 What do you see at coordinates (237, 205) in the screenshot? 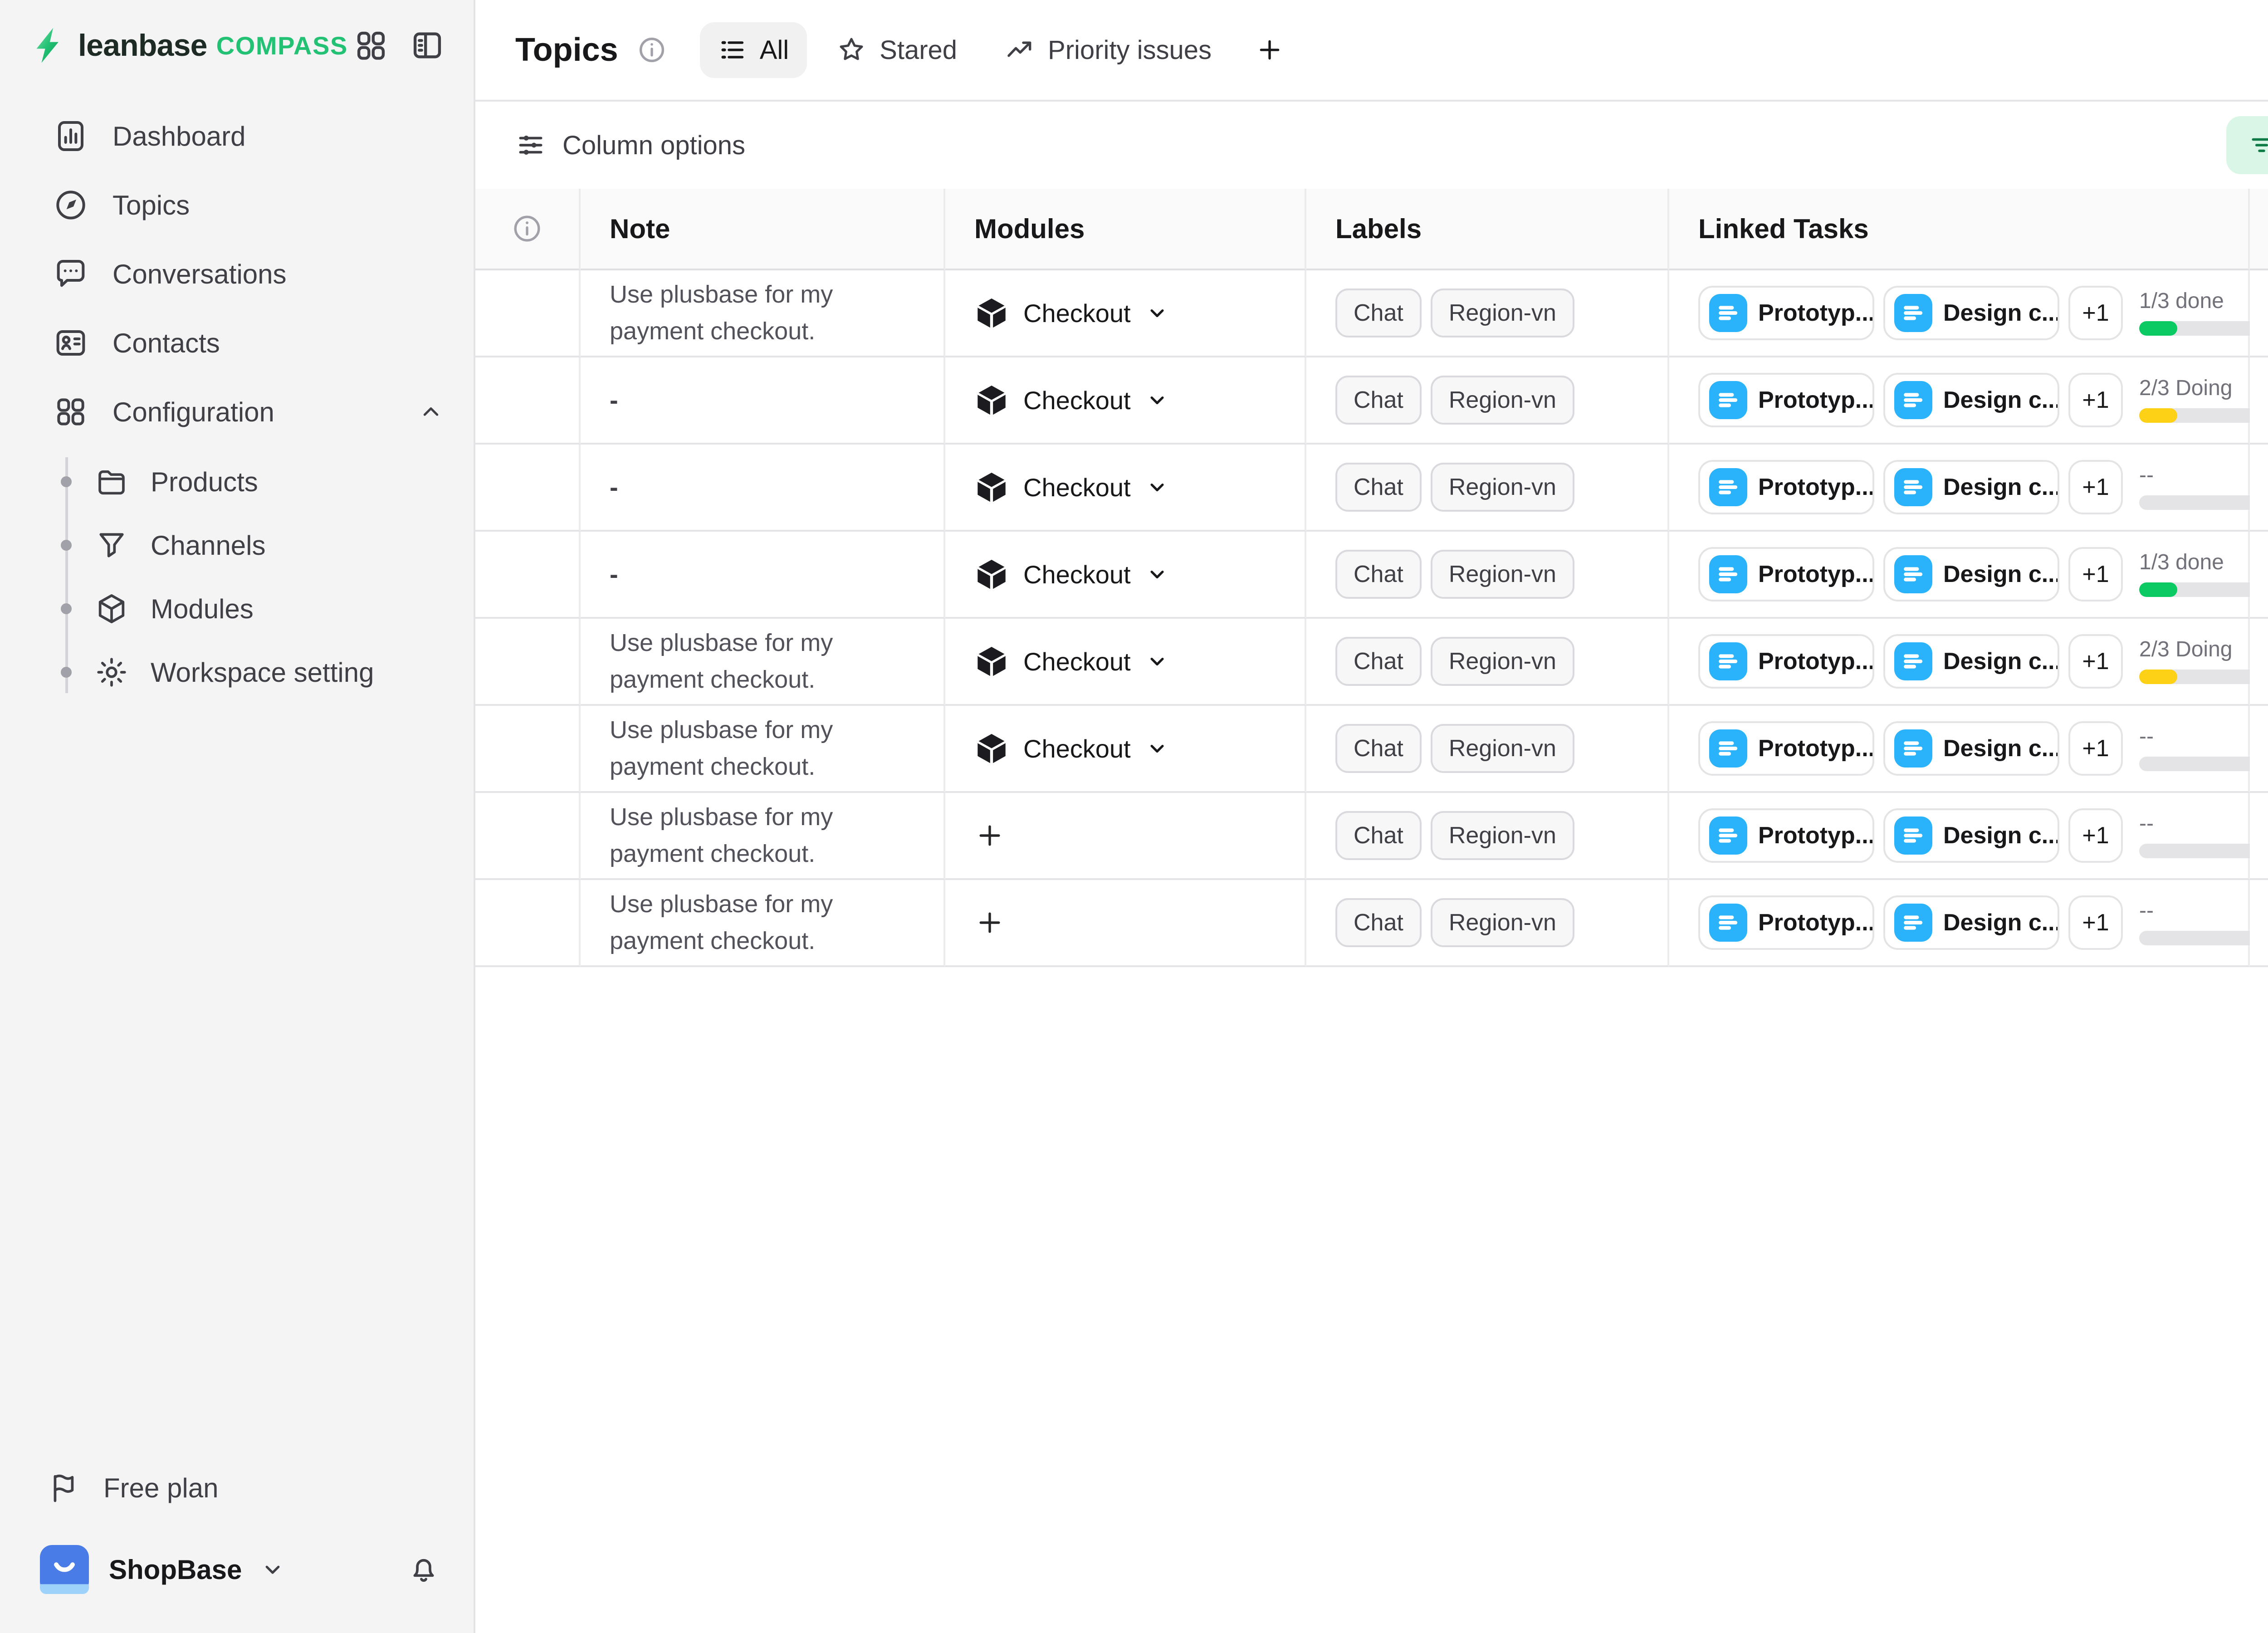
I see `sidebar-item-topics: Topics` at bounding box center [237, 205].